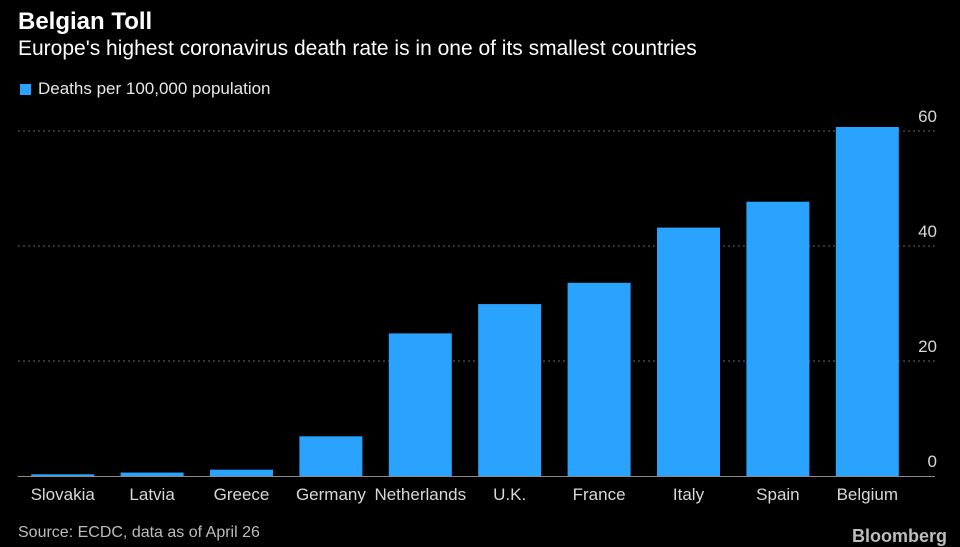  I want to click on x-tick-label: France, so click(599, 494).